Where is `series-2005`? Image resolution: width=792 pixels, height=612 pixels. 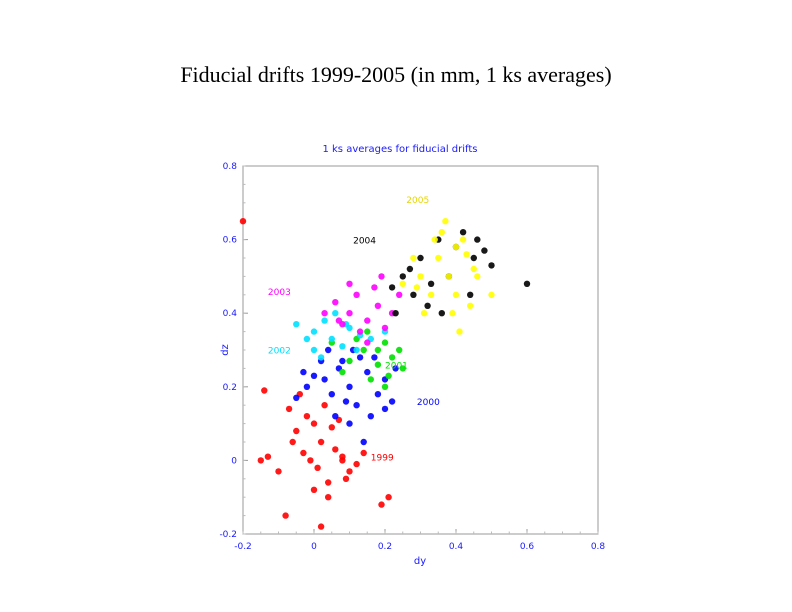
series-2005 is located at coordinates (447, 276).